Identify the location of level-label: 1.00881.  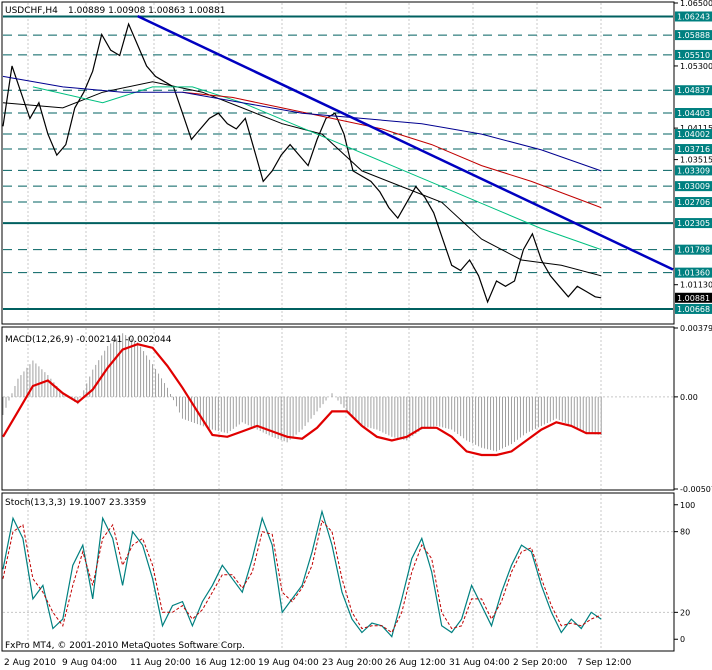
(693, 298).